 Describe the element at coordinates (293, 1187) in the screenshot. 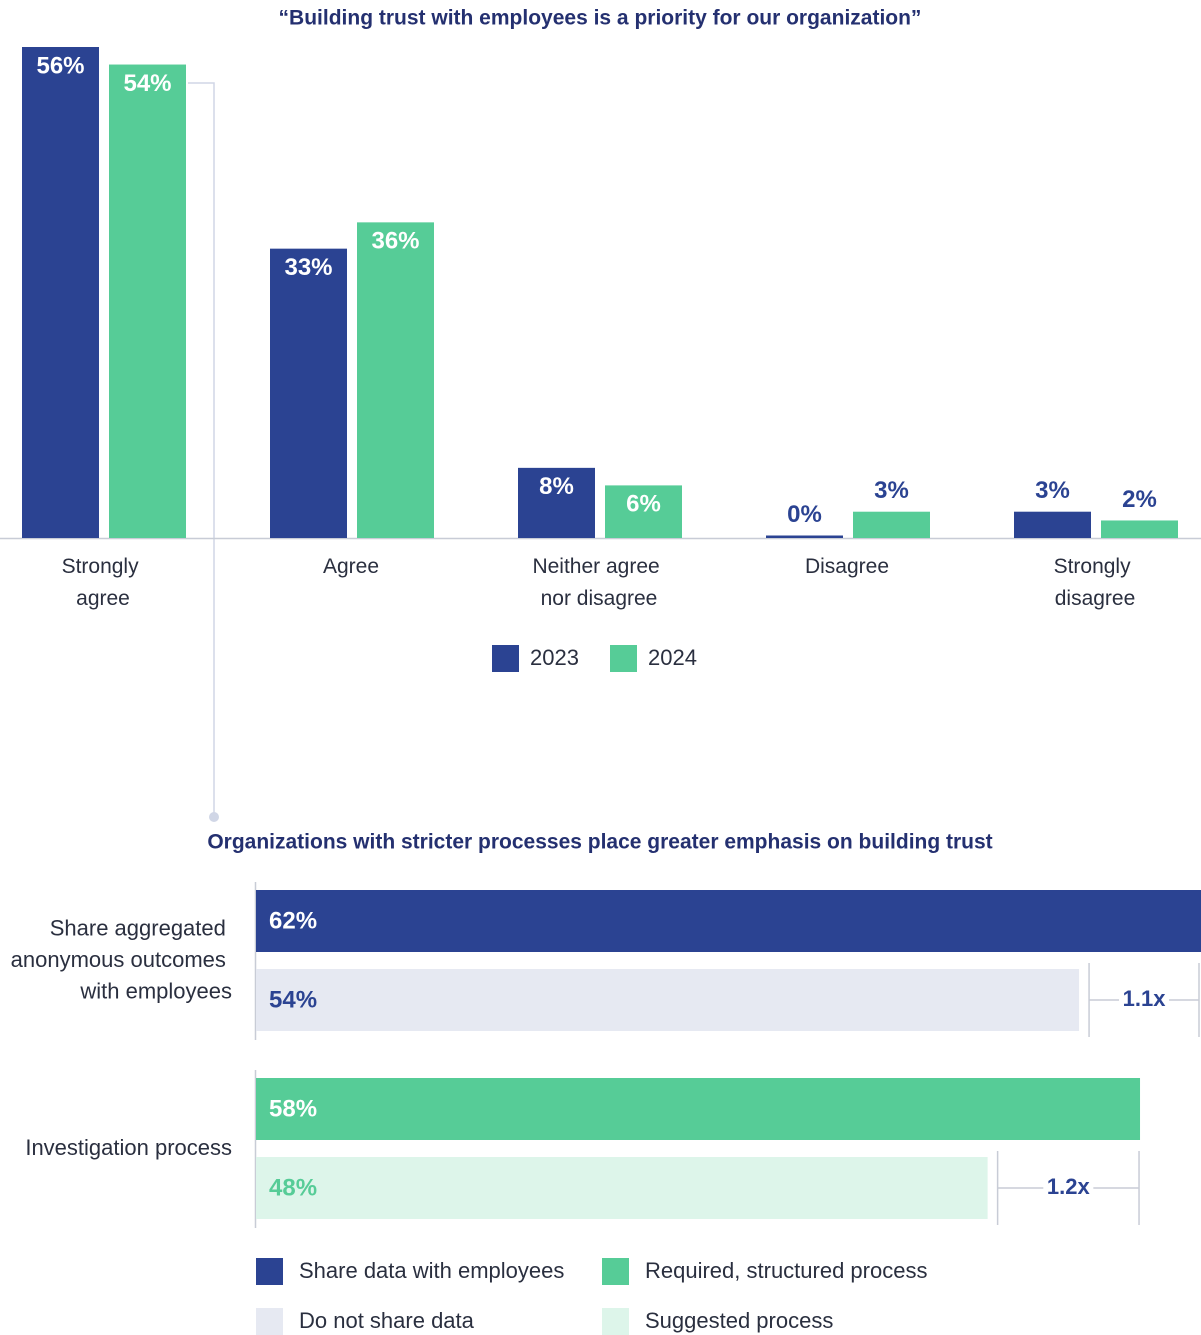

I see `value-label: 48%` at that location.